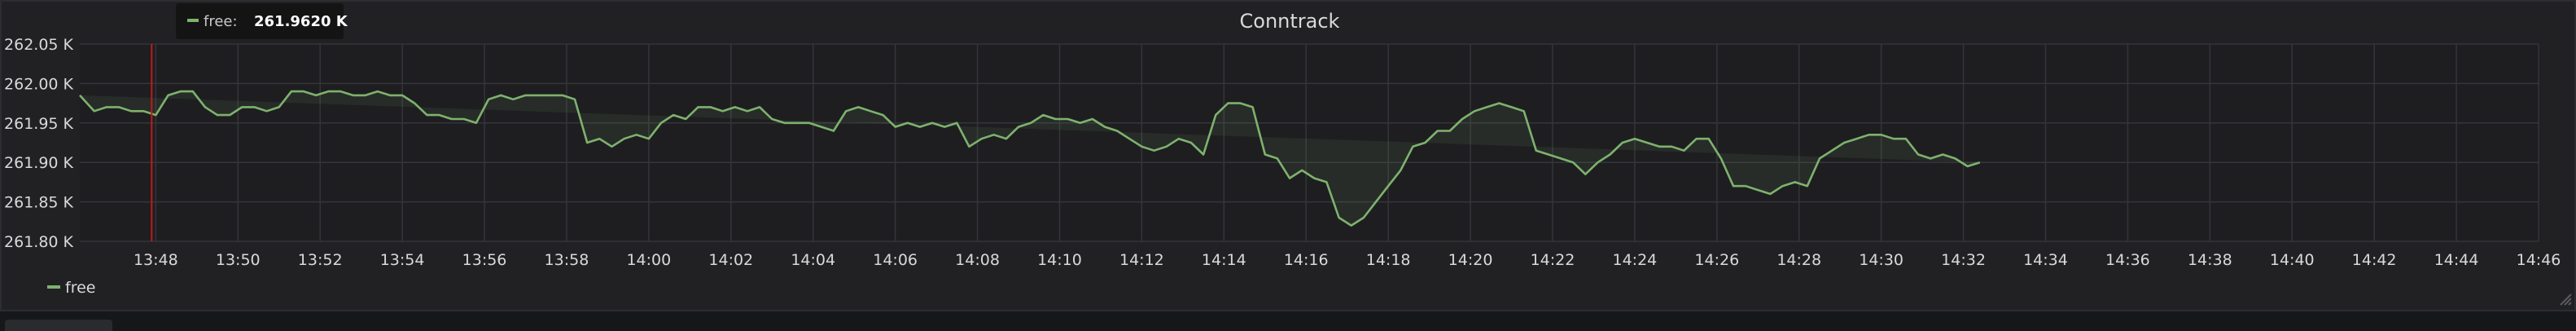 Image resolution: width=2576 pixels, height=331 pixels. What do you see at coordinates (813, 260) in the screenshot?
I see `x-tick-label: 14:04` at bounding box center [813, 260].